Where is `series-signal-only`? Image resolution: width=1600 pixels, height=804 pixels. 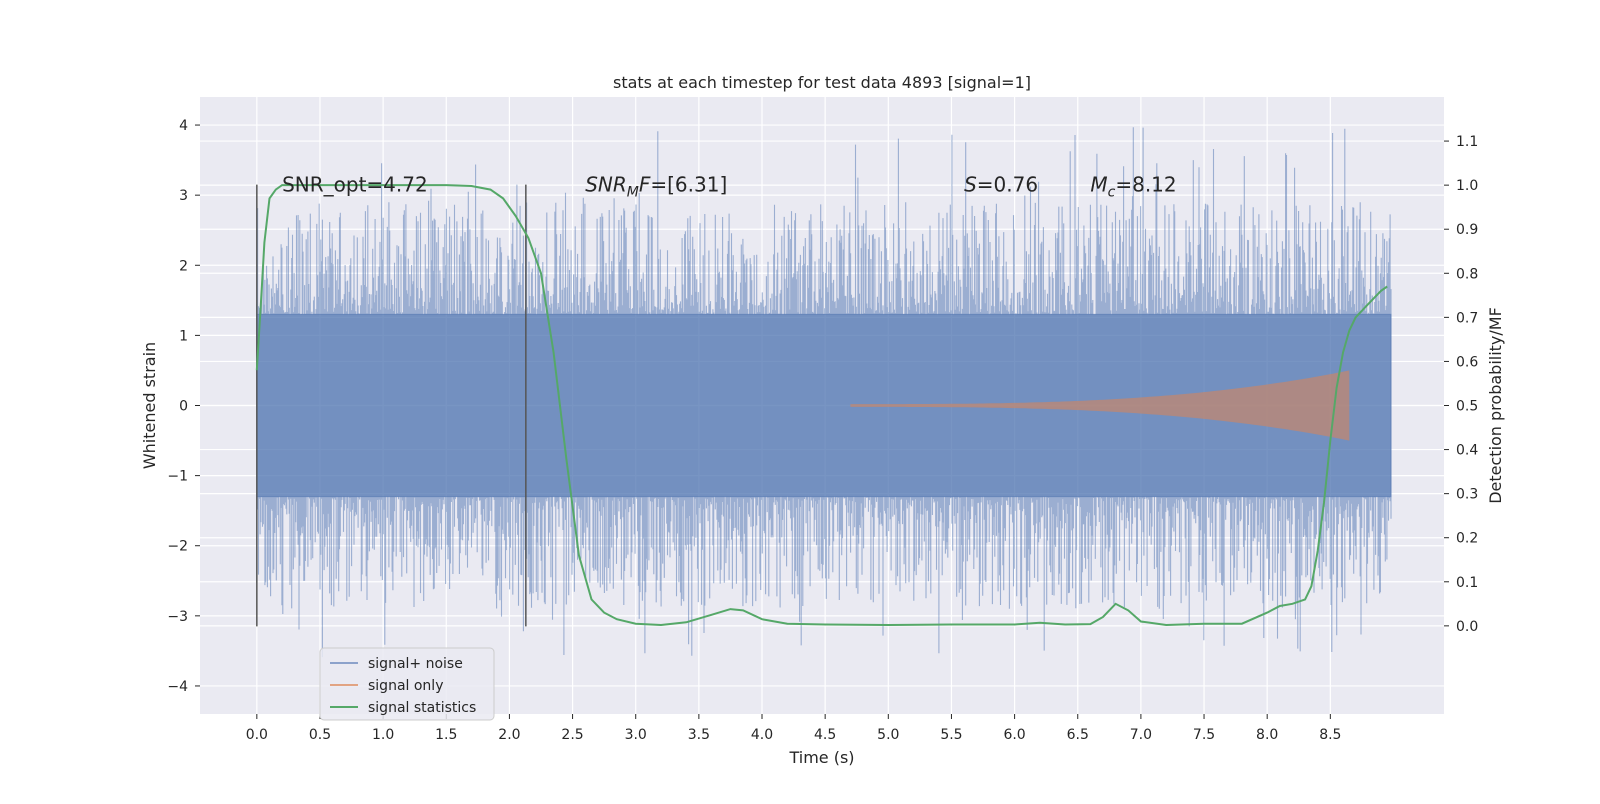
series-signal-only is located at coordinates (1100, 405).